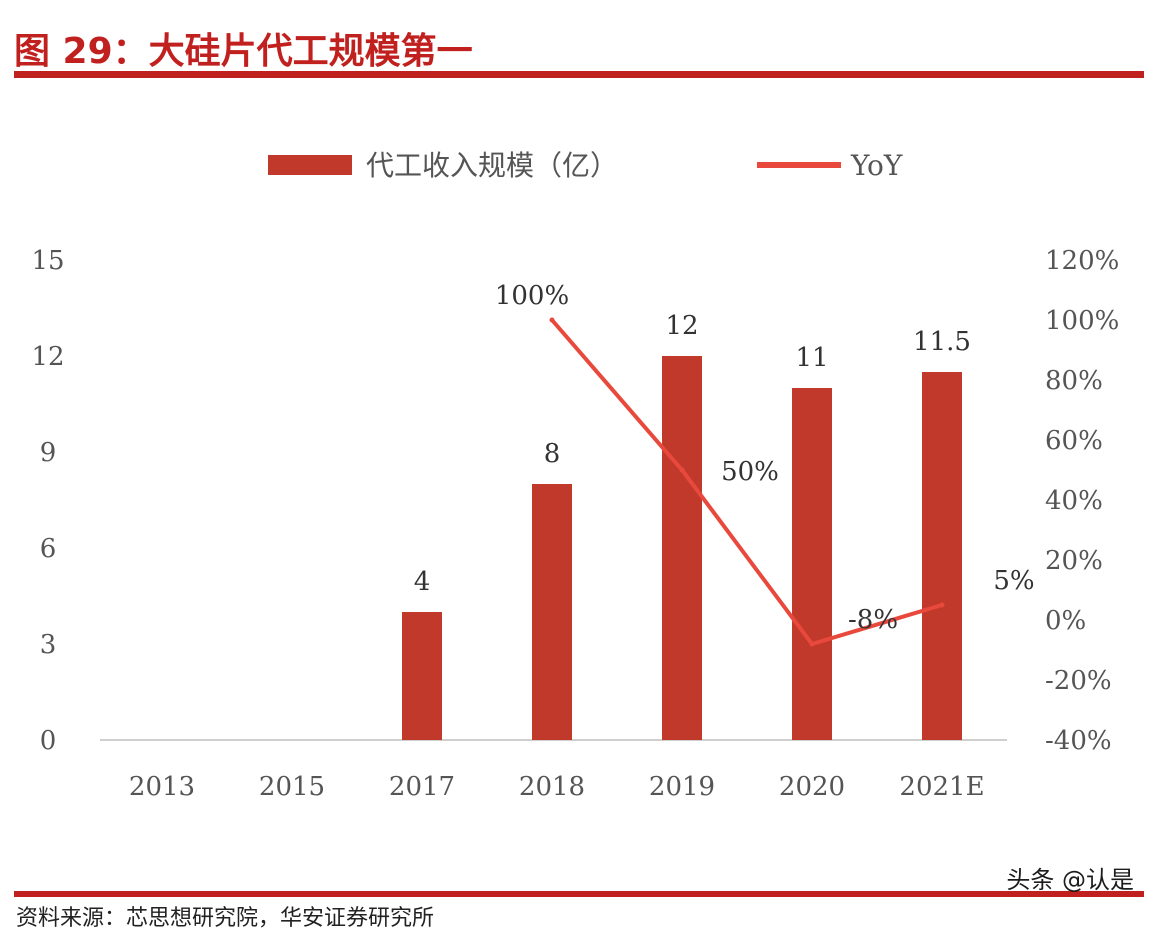 The width and height of the screenshot is (1160, 932). What do you see at coordinates (162, 787) in the screenshot?
I see `x-tick-2013: 2013` at bounding box center [162, 787].